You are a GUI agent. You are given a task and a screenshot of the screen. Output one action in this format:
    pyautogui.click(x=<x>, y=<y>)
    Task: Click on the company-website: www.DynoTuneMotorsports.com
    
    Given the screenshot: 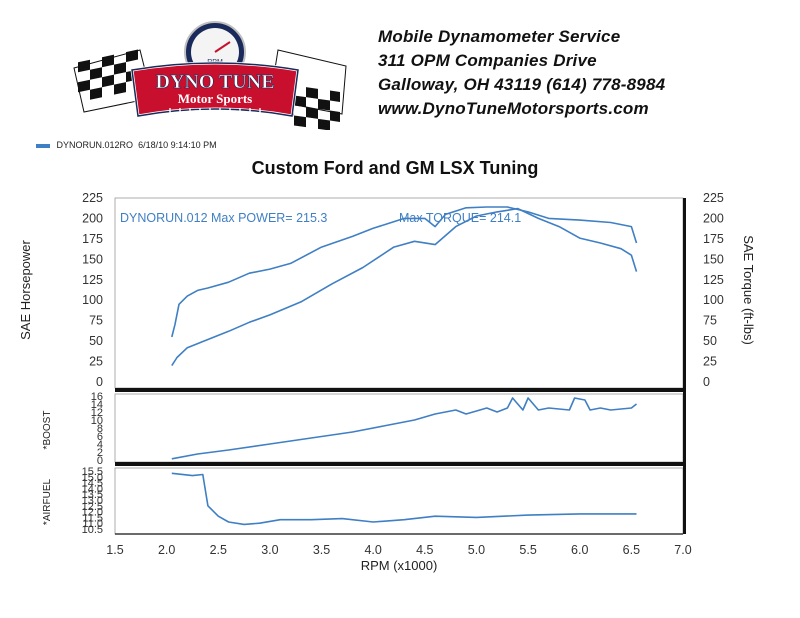 What is the action you would take?
    pyautogui.click(x=513, y=108)
    